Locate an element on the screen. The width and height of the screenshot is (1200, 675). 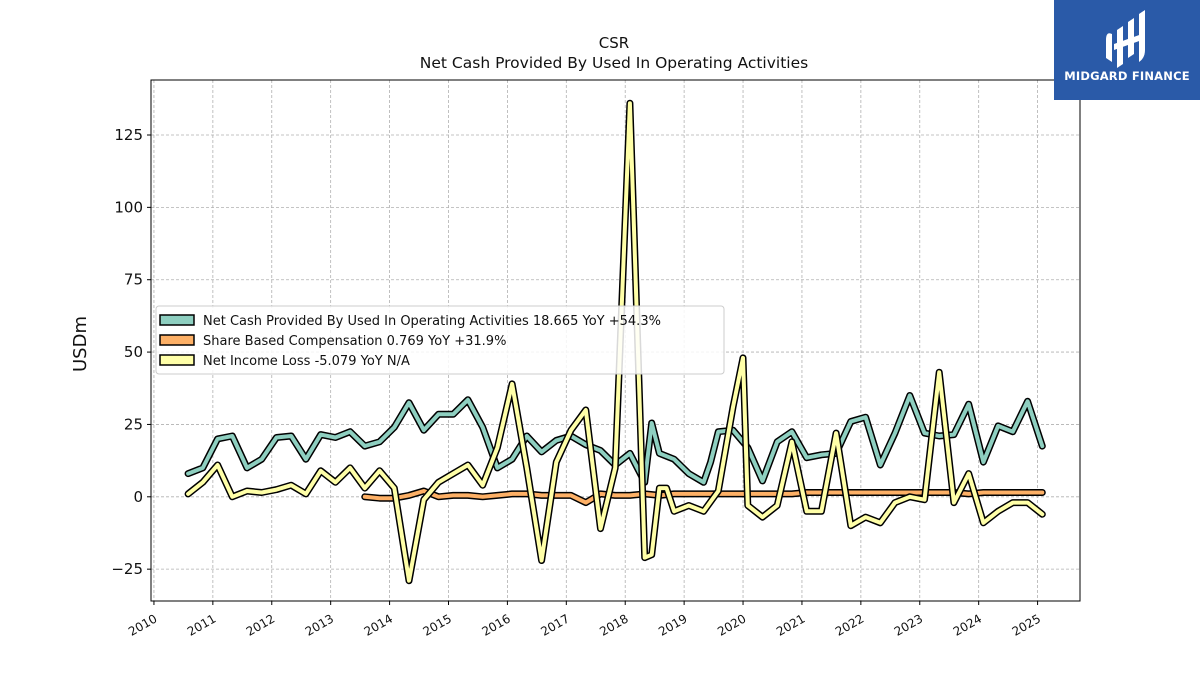
x-tick-label: 2018 is located at coordinates (613, 624).